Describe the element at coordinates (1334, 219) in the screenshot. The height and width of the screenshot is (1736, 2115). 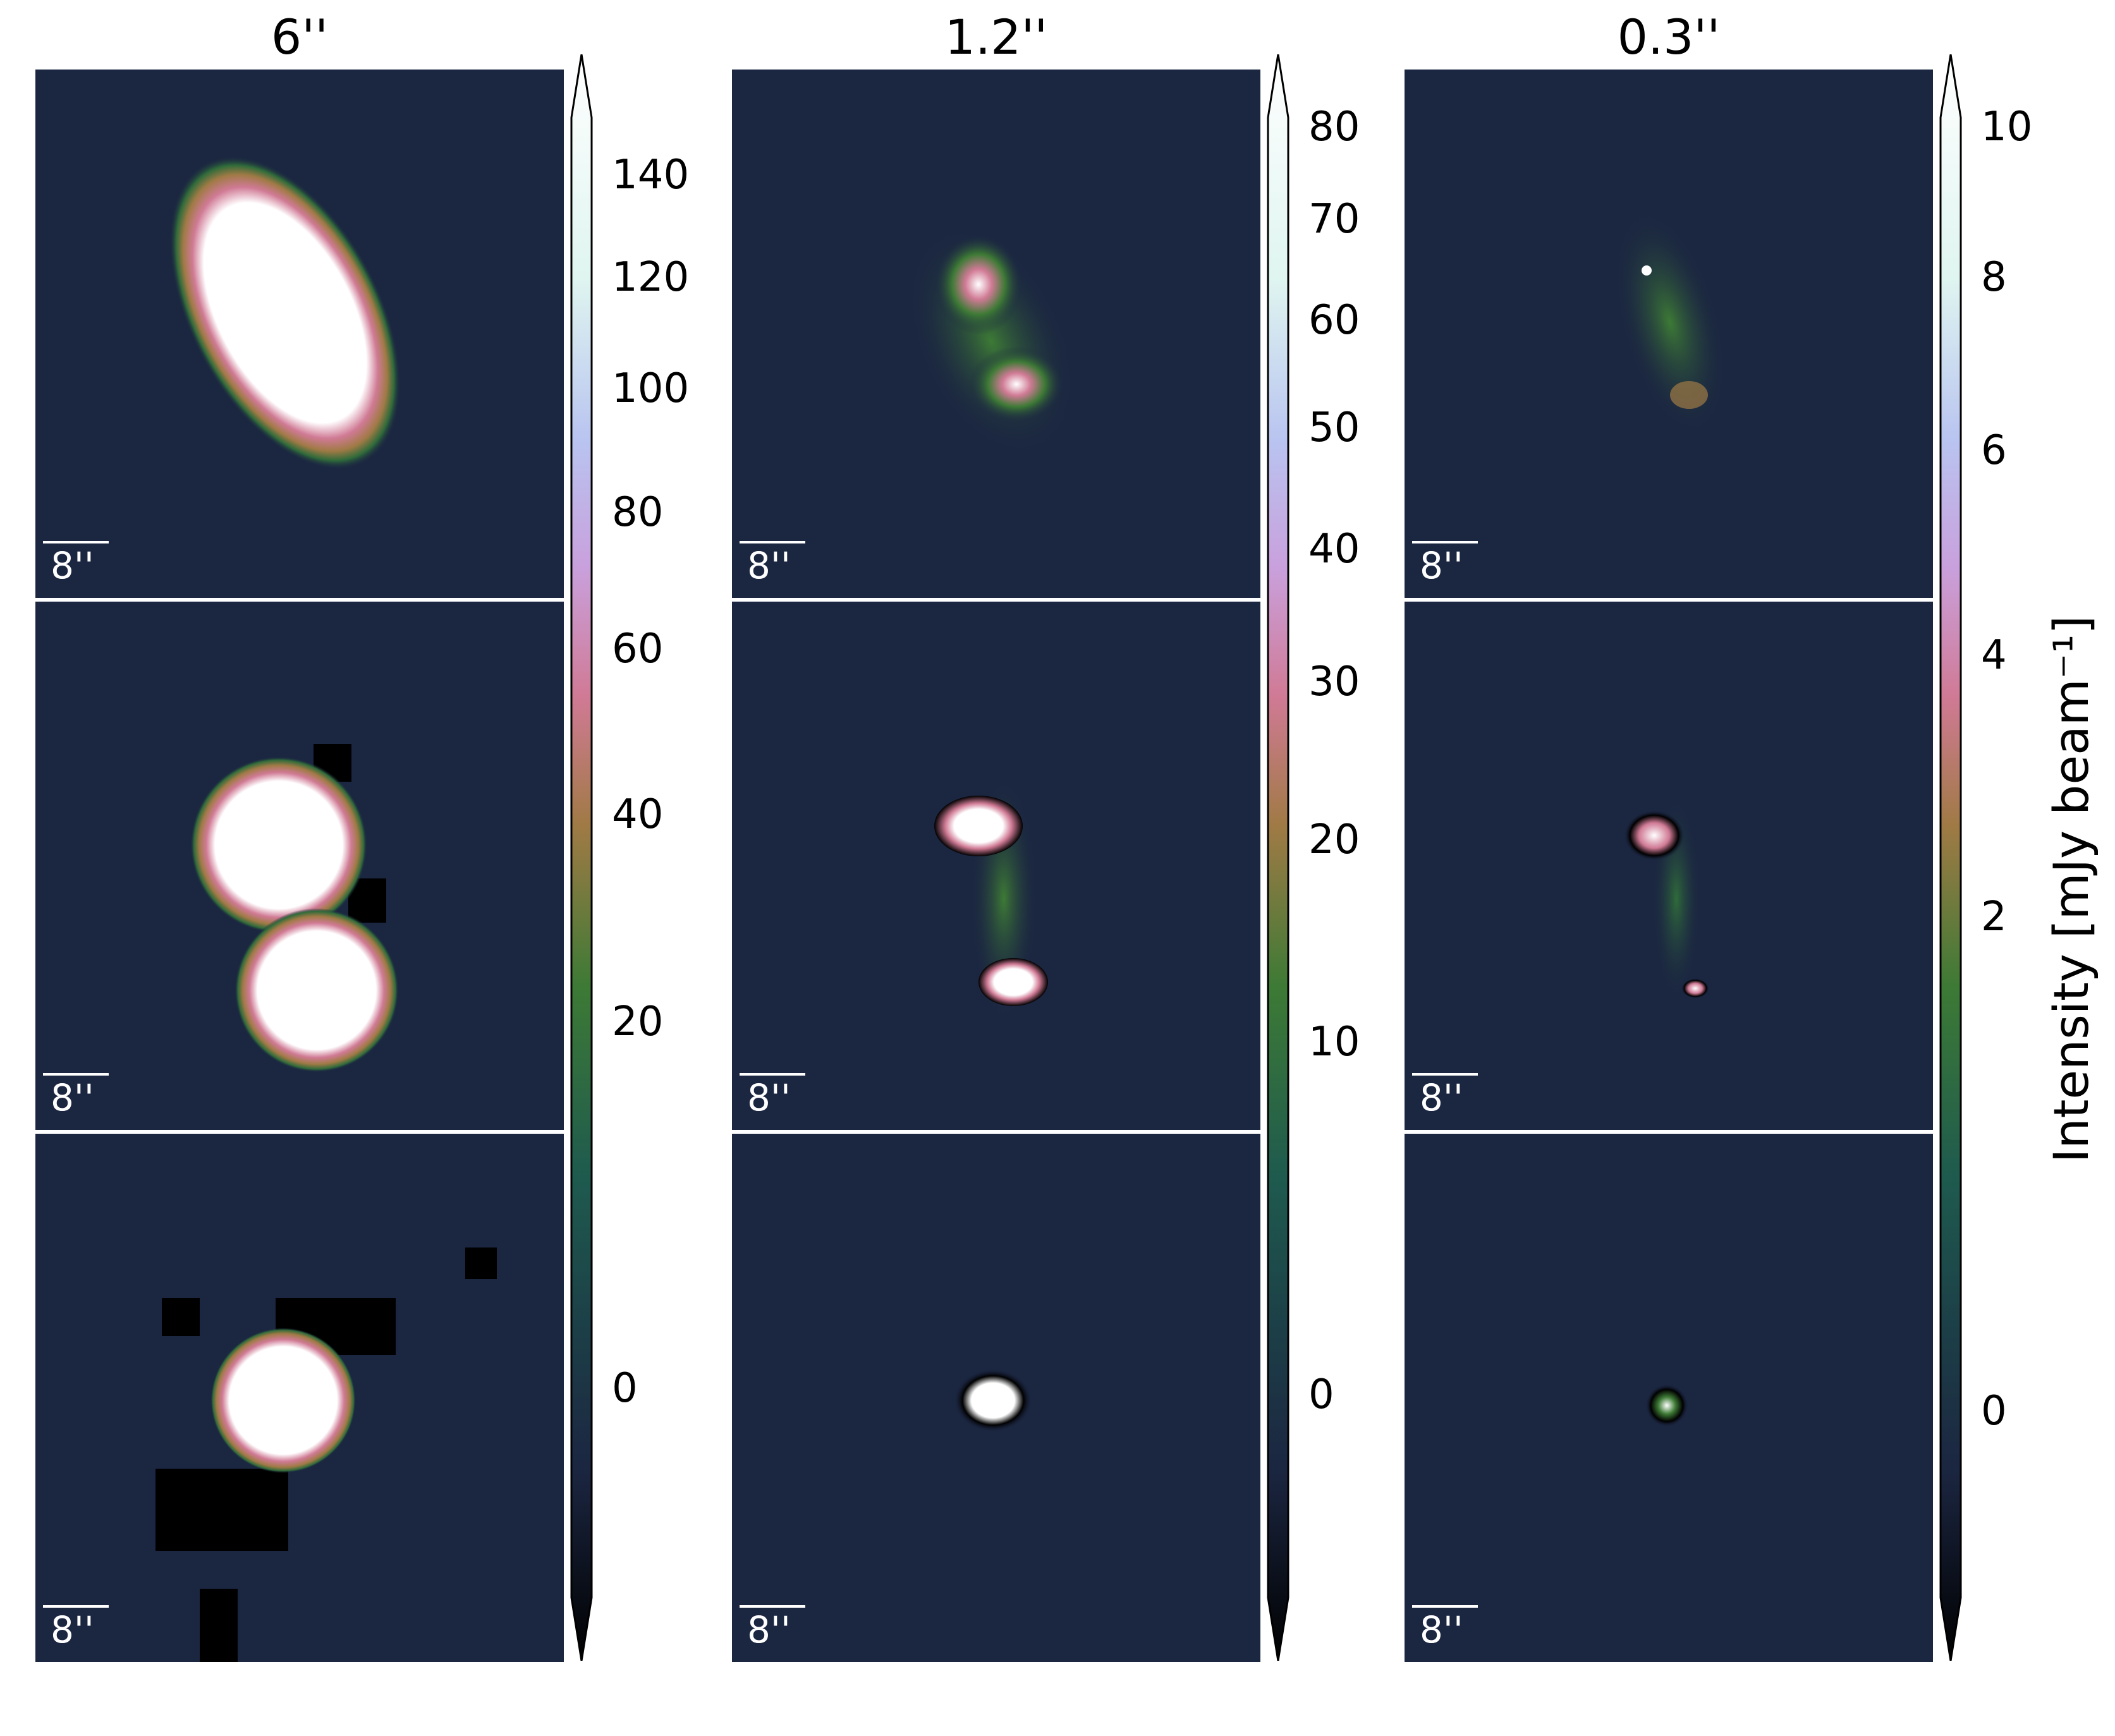
I see `colorbar-tick: 70` at that location.